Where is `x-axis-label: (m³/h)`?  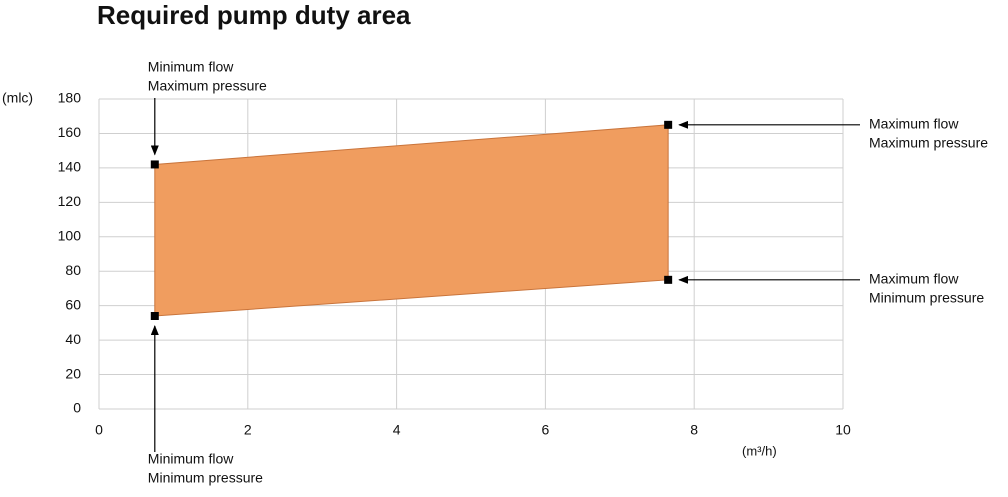
x-axis-label: (m³/h) is located at coordinates (759, 450).